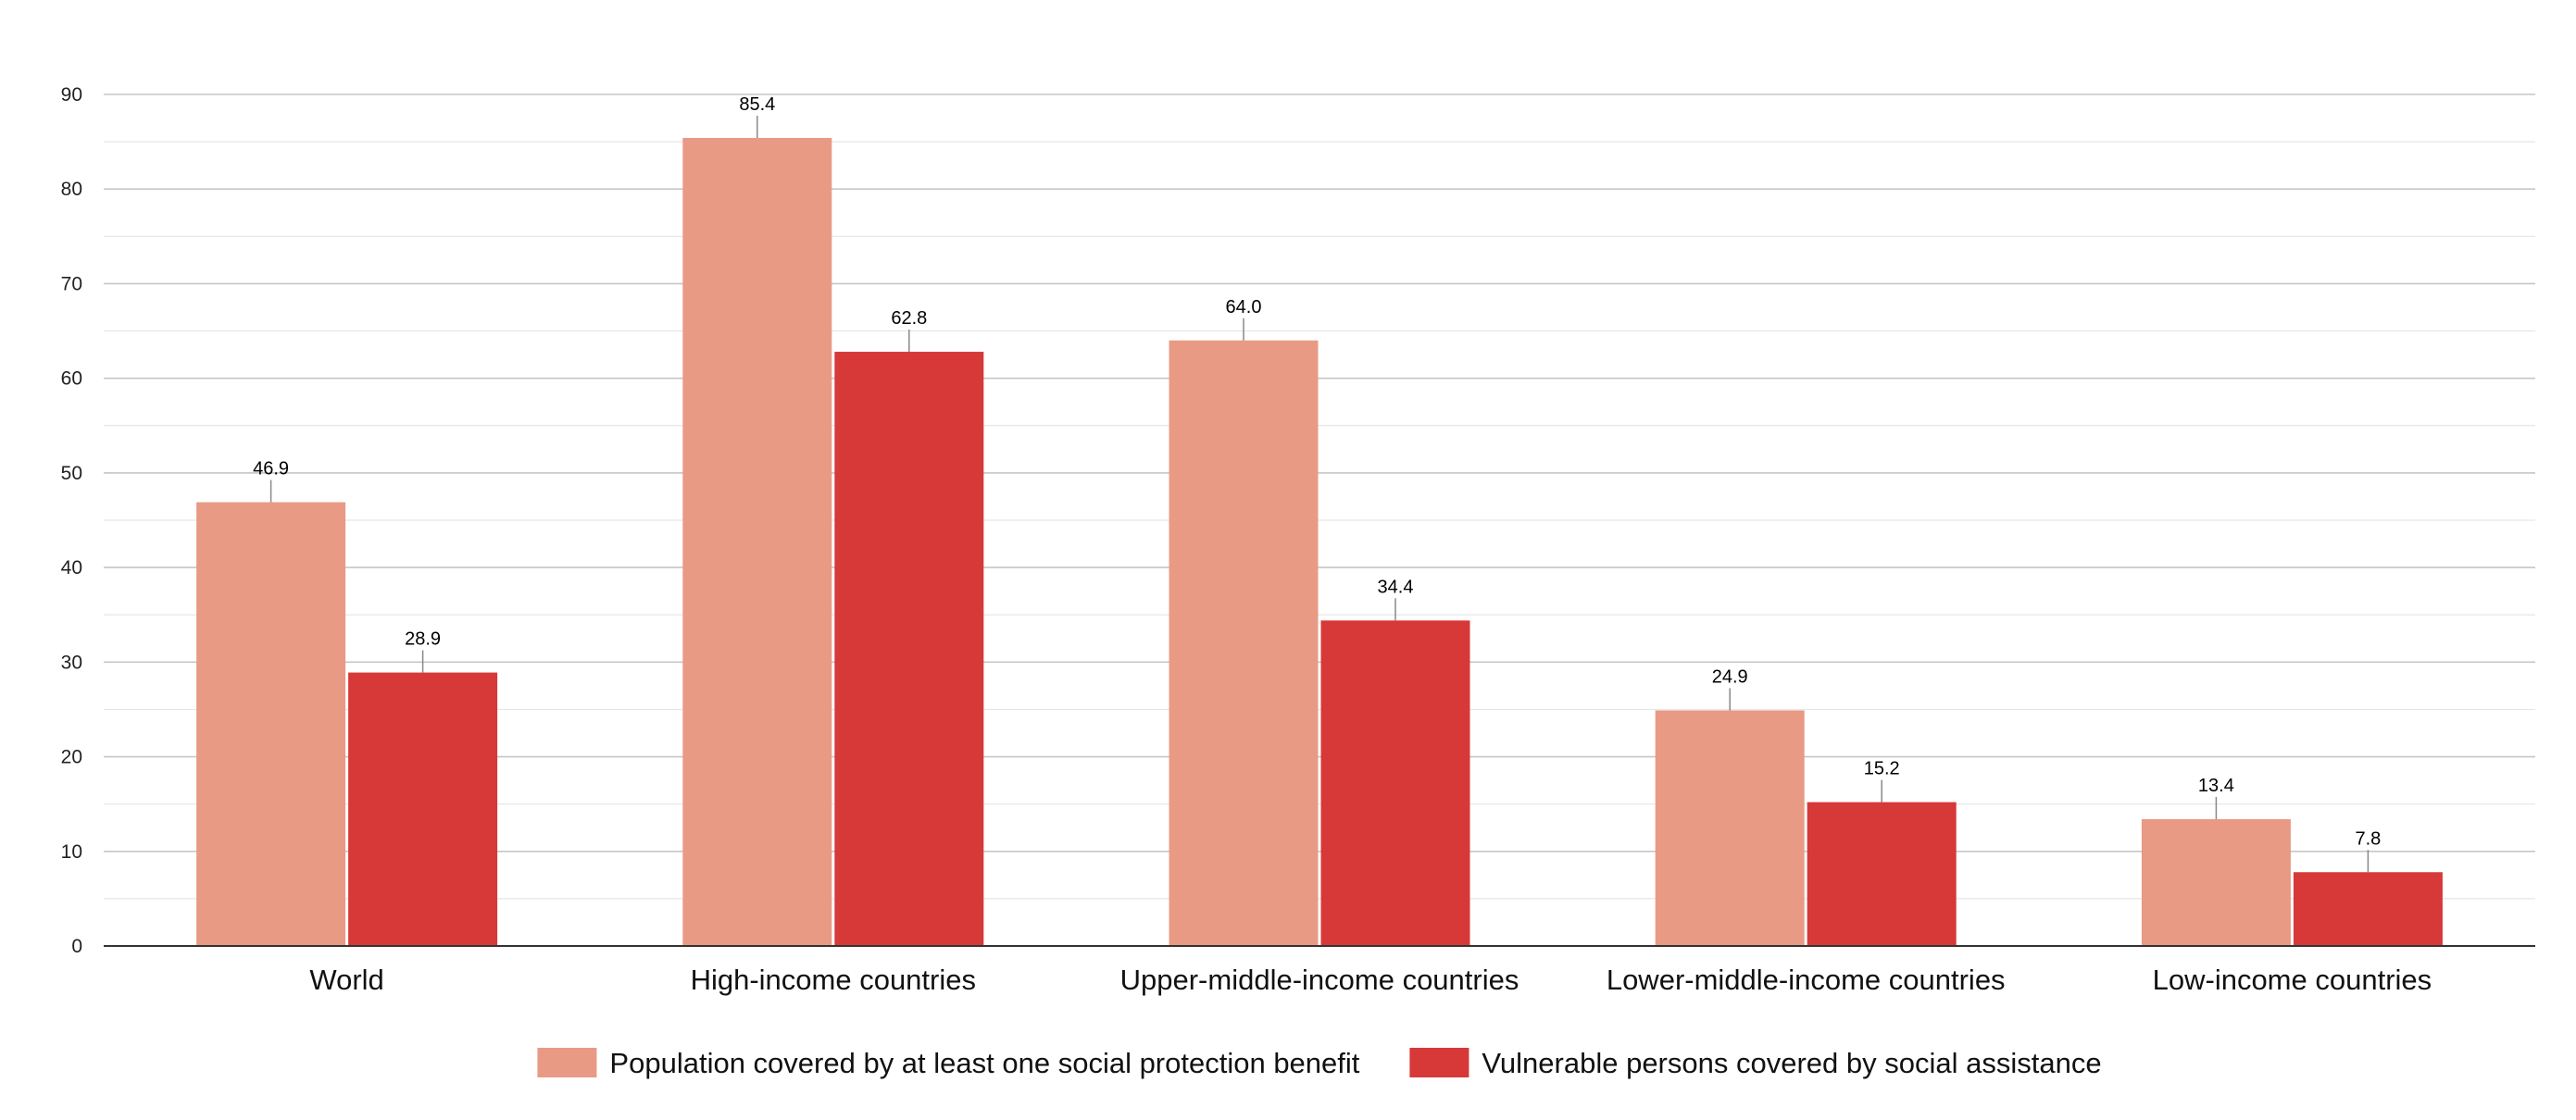  Describe the element at coordinates (909, 318) in the screenshot. I see `data-label: 62.8` at that location.